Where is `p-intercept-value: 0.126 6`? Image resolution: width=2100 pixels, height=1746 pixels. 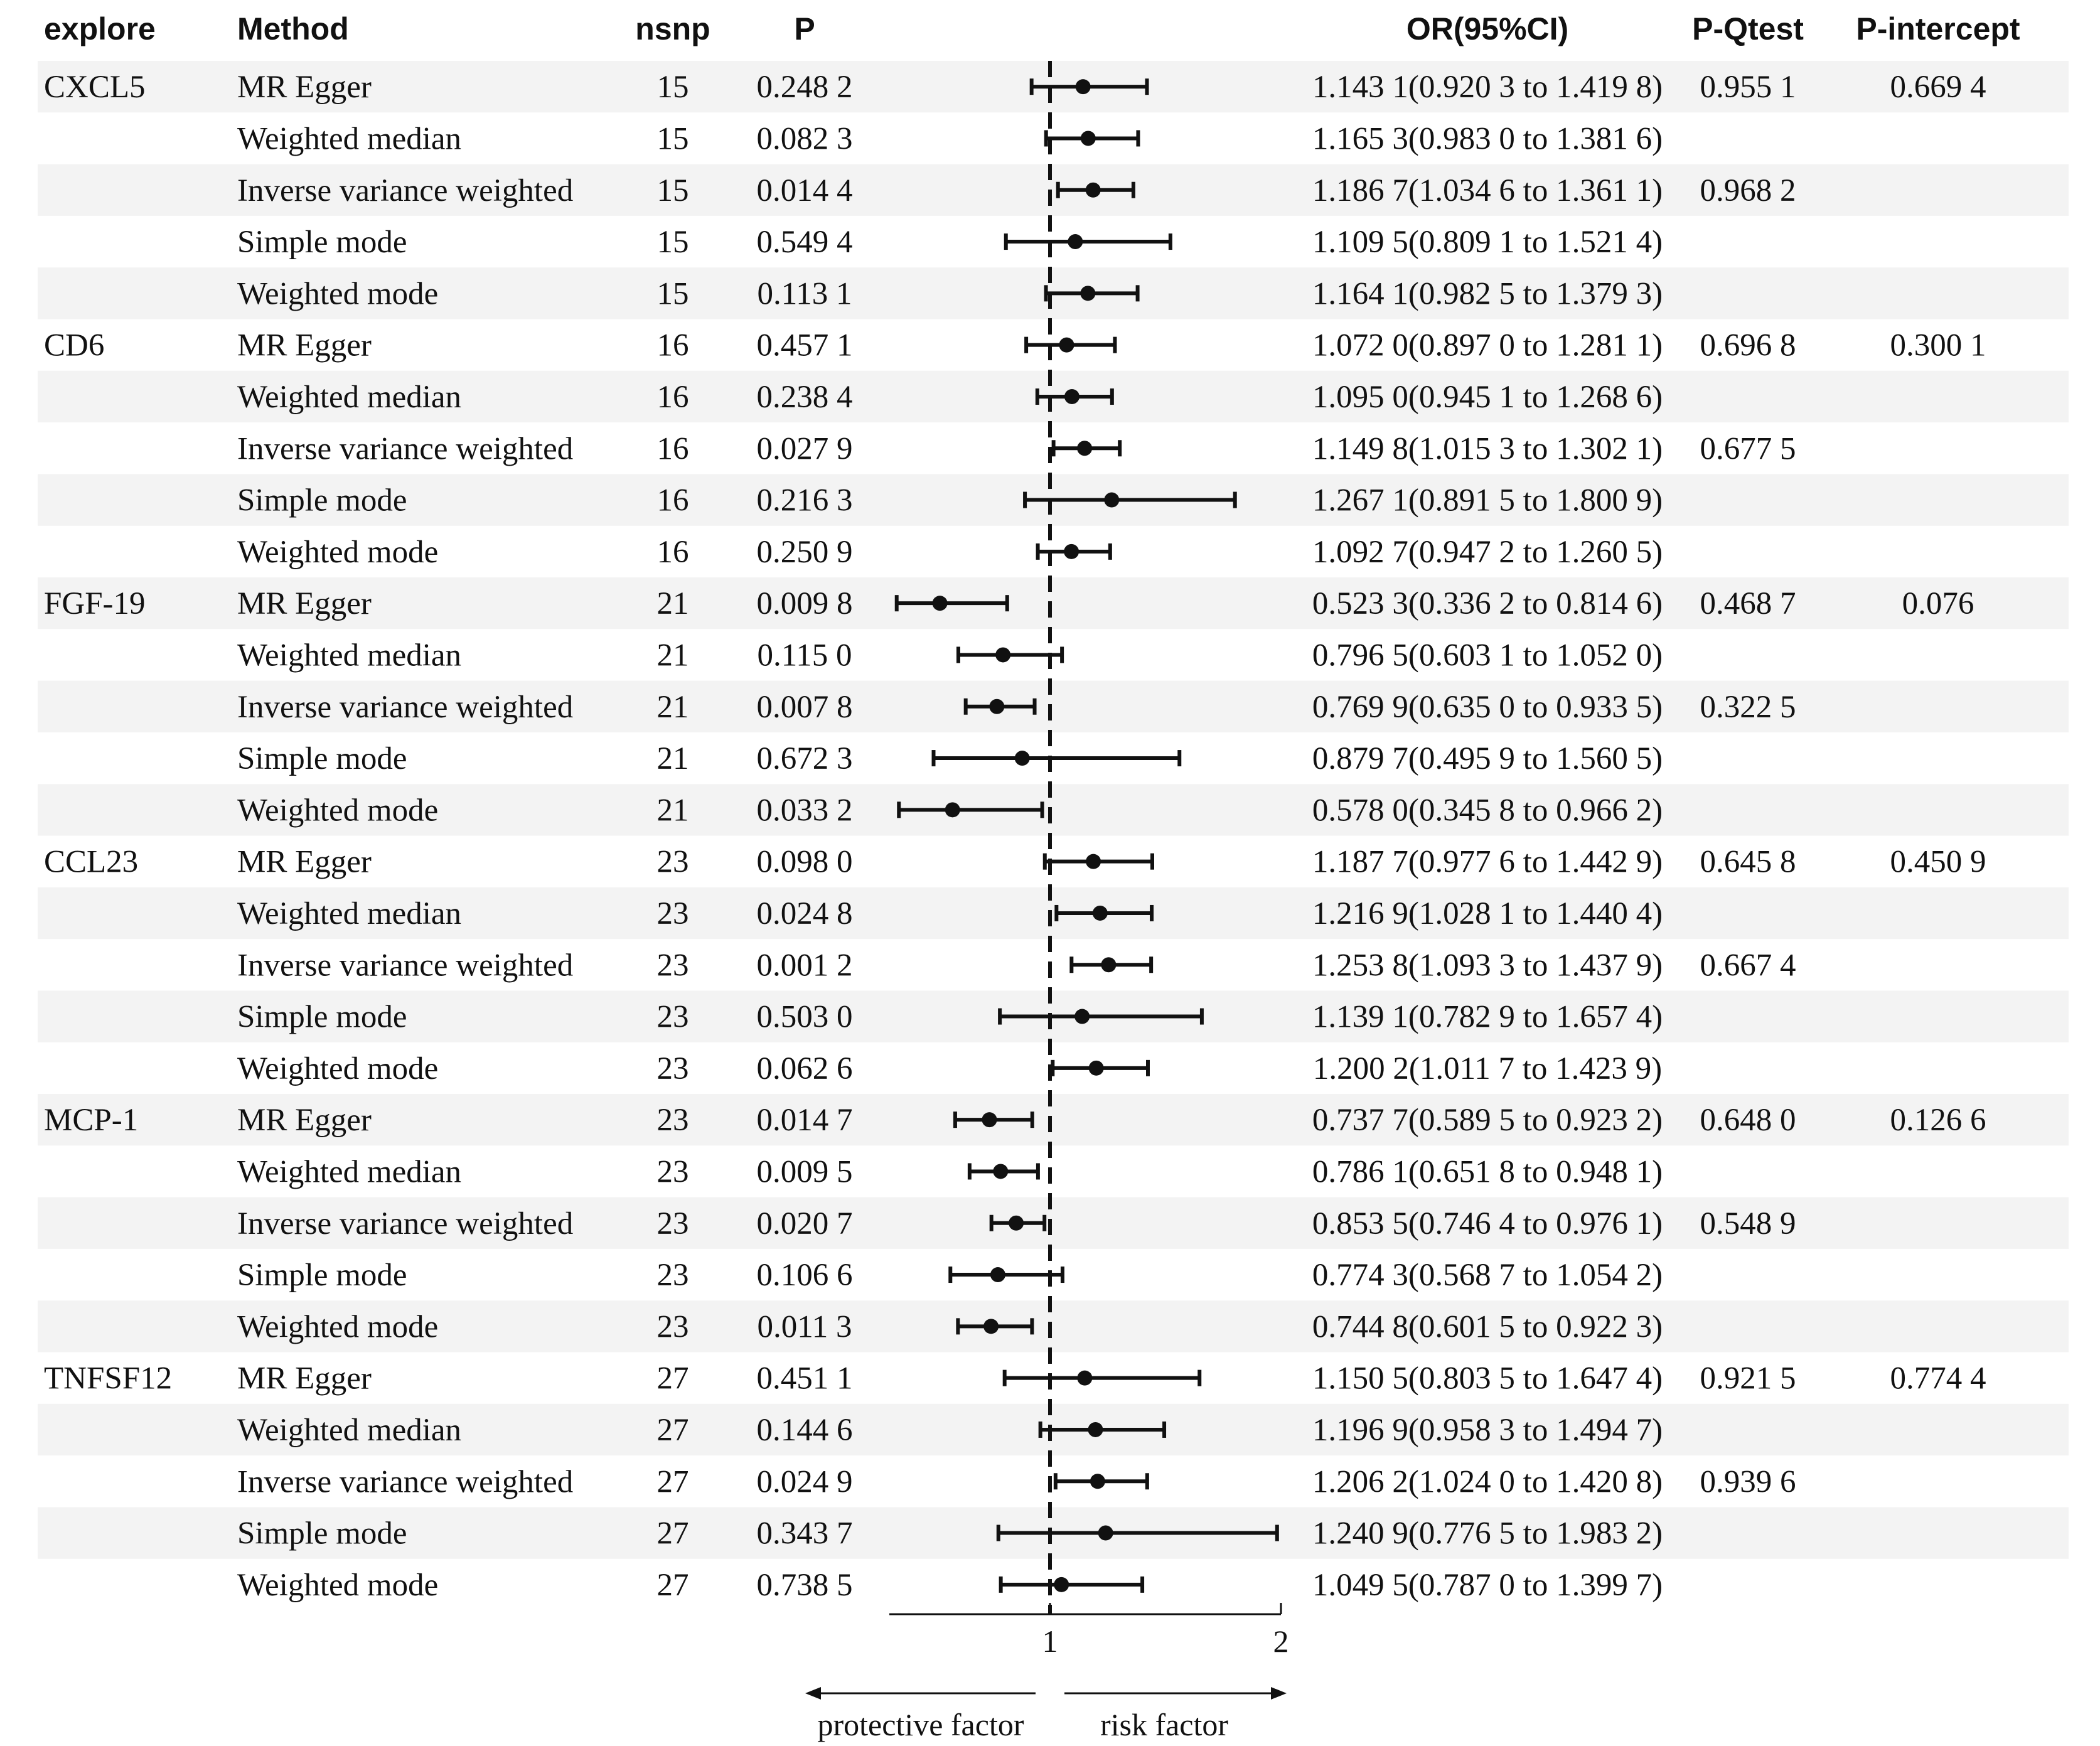
p-intercept-value: 0.126 6 is located at coordinates (1938, 1120).